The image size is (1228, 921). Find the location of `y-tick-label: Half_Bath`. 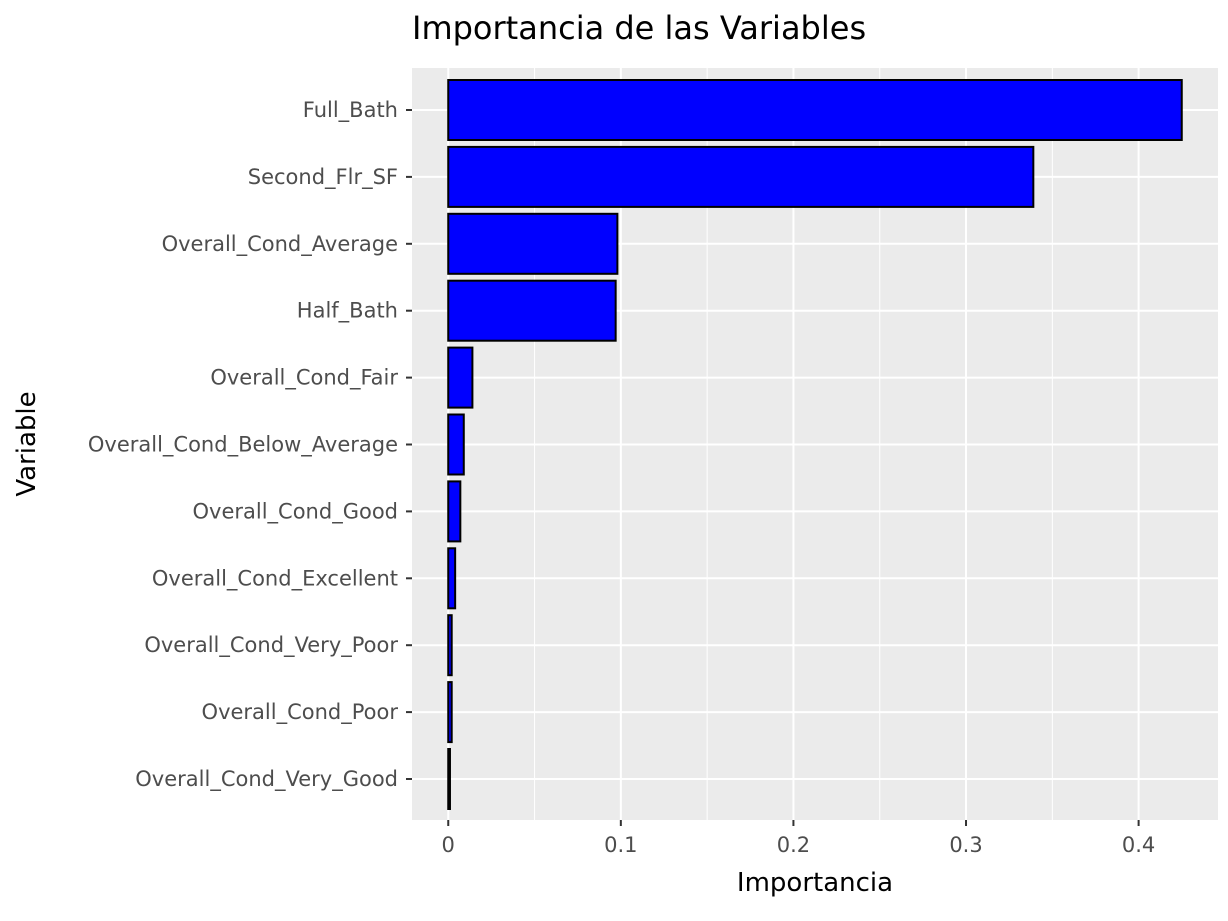

y-tick-label: Half_Bath is located at coordinates (347, 311).